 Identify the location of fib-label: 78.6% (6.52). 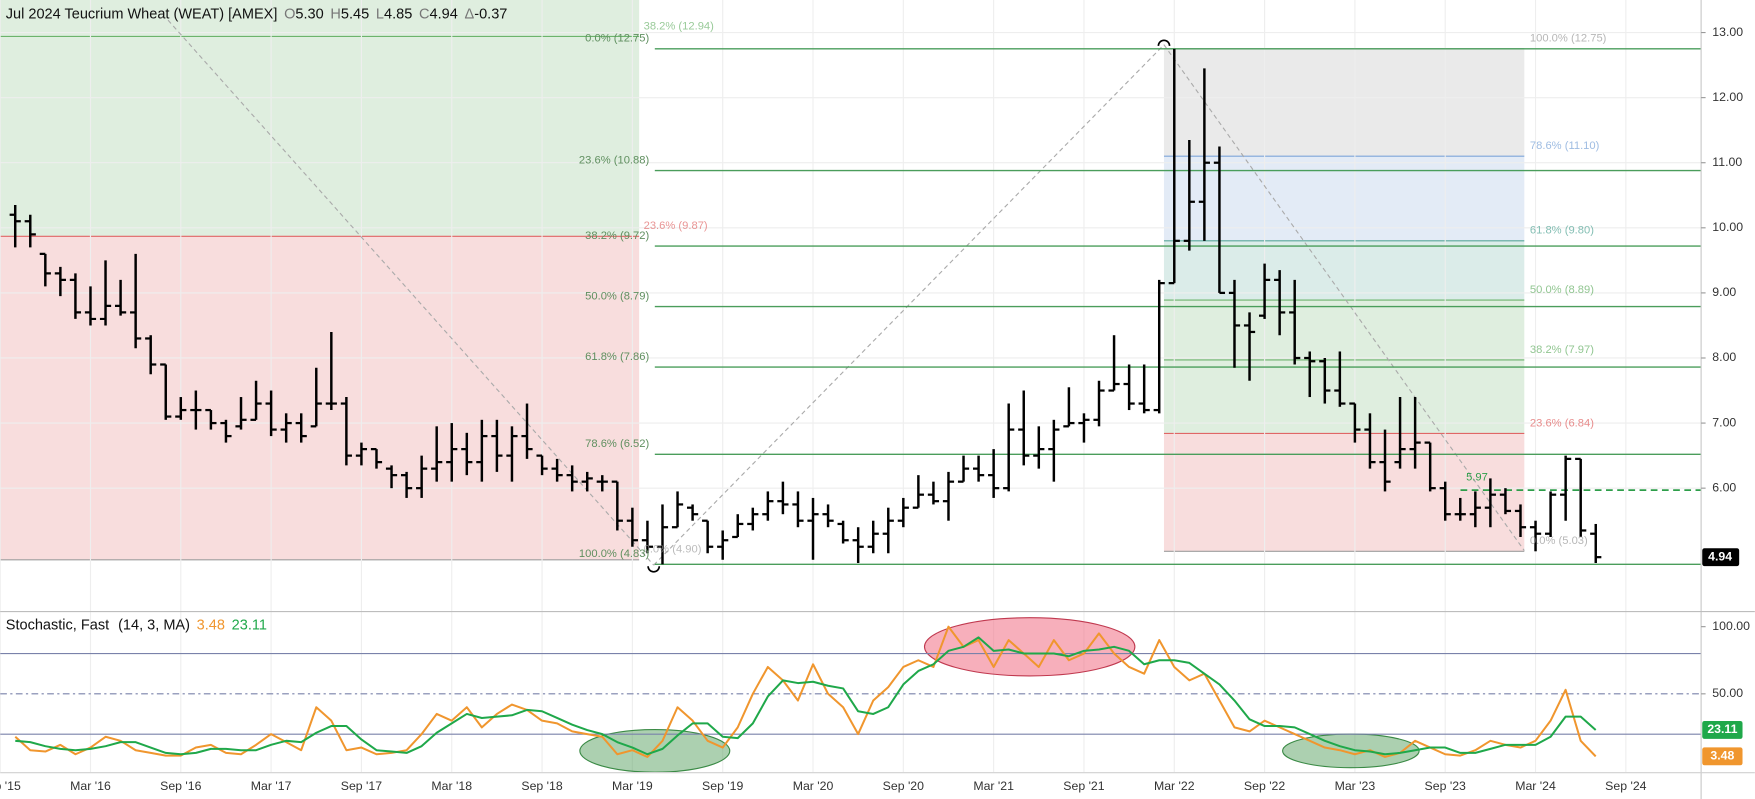
(617, 444).